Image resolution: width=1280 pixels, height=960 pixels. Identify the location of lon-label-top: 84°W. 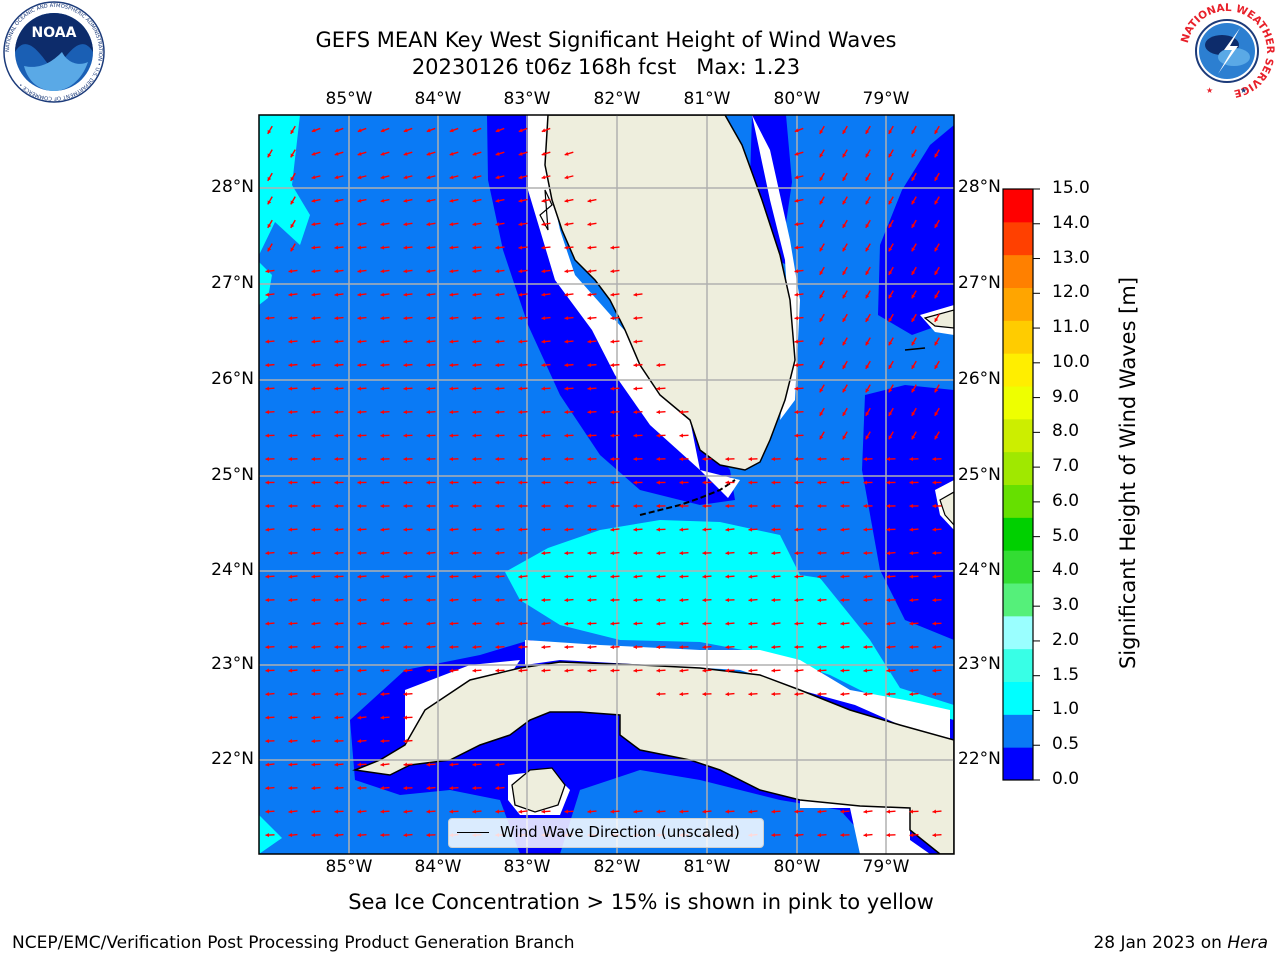
(438, 99).